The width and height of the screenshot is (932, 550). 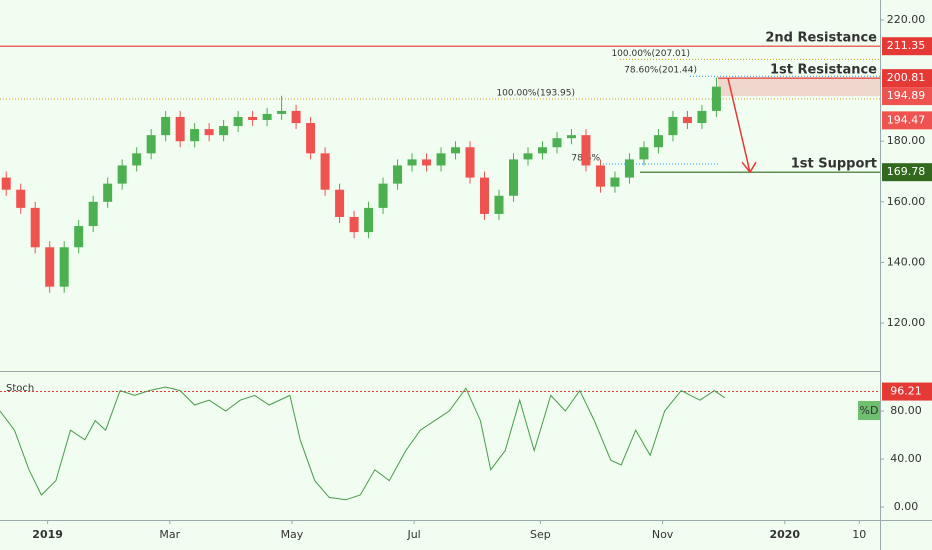 I want to click on stoch-legend: %D, so click(x=869, y=410).